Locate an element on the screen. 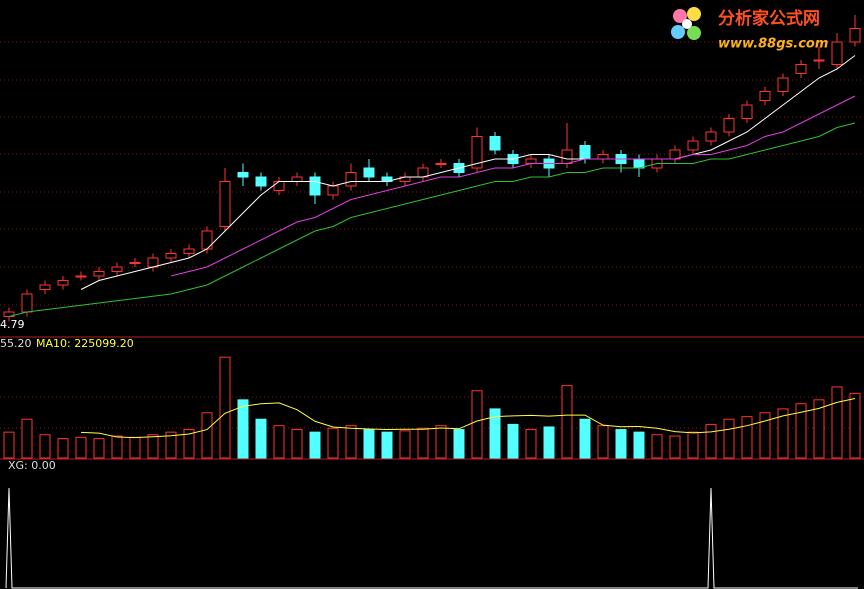  indicator-title: XG: 0.00 is located at coordinates (32, 465).